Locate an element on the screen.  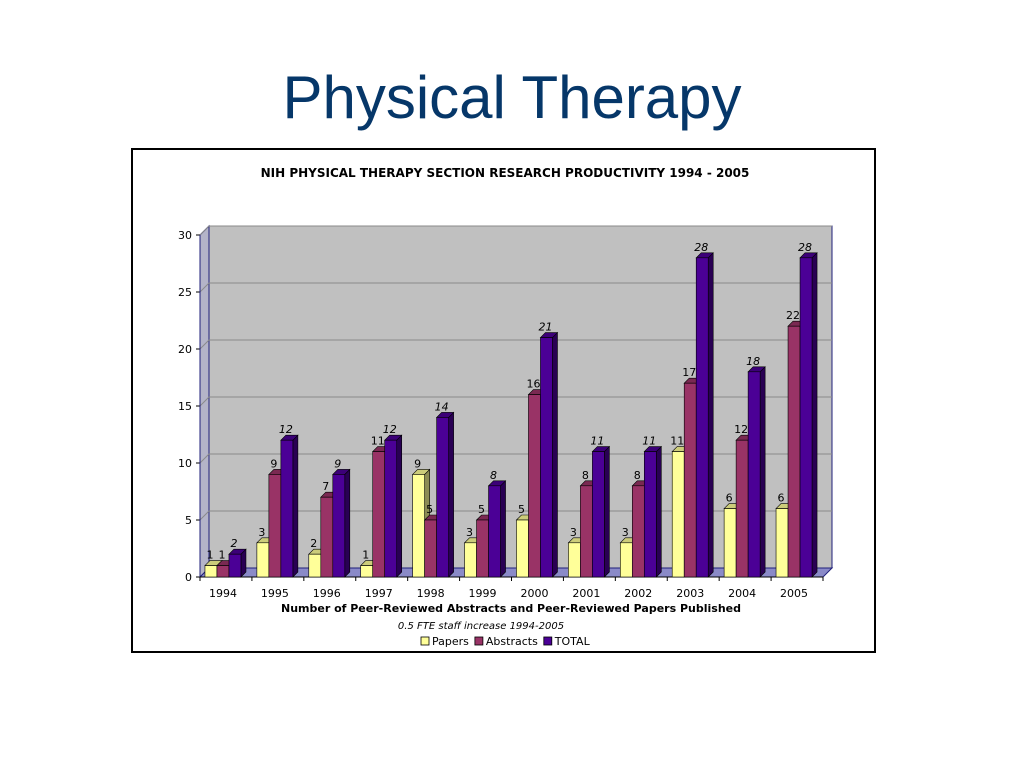
x-tick-label: 1998 is located at coordinates (431, 593).